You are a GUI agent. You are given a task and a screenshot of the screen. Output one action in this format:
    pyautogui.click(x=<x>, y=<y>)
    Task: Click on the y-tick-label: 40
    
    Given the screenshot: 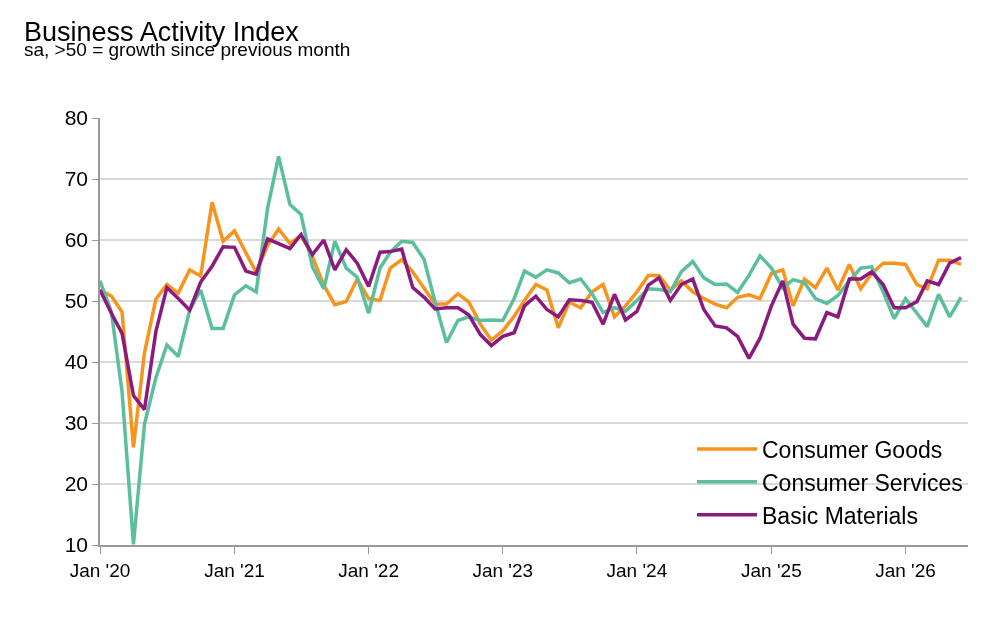 What is the action you would take?
    pyautogui.click(x=76, y=362)
    